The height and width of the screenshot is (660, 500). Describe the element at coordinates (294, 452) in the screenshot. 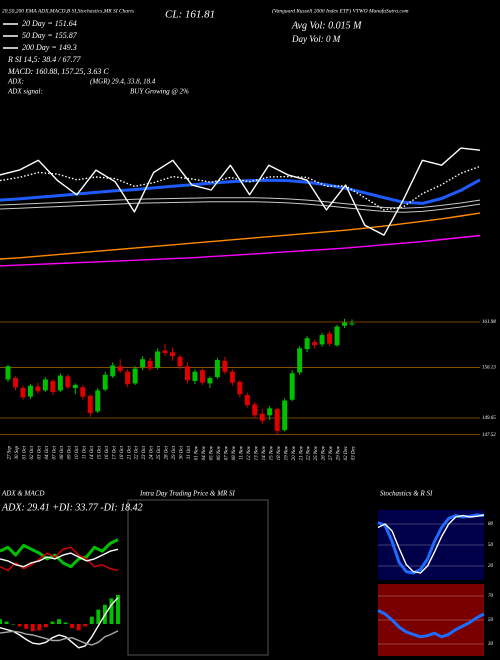

I see `x-tick-label: 20 Nov` at that location.